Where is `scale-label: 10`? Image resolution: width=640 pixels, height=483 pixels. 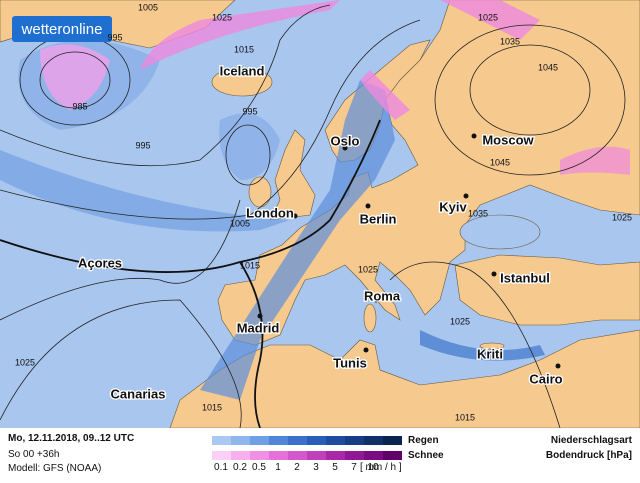 scale-label: 10 is located at coordinates (373, 467).